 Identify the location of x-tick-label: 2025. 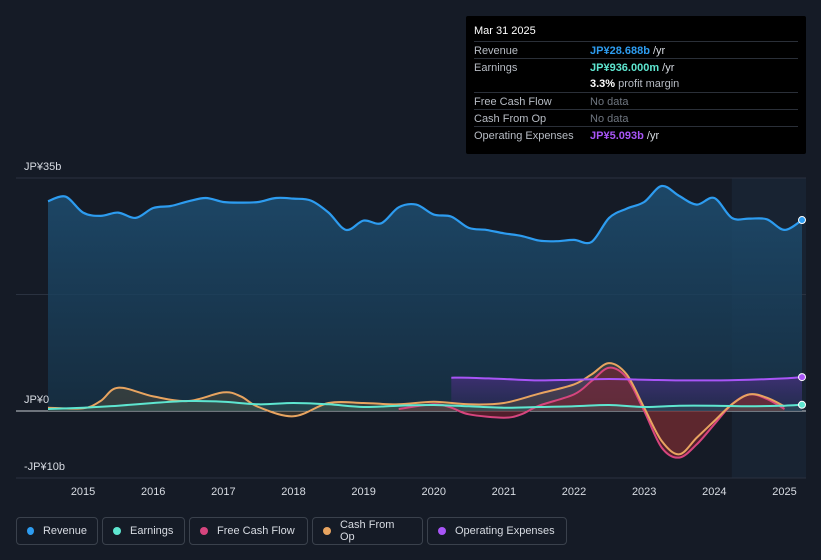
(784, 492).